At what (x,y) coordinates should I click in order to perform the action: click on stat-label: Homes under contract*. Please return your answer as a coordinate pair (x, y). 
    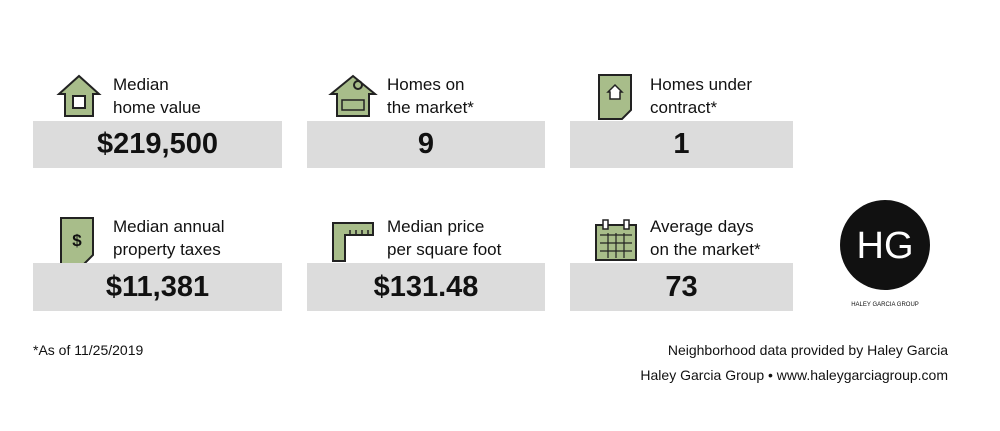
    Looking at the image, I should click on (701, 96).